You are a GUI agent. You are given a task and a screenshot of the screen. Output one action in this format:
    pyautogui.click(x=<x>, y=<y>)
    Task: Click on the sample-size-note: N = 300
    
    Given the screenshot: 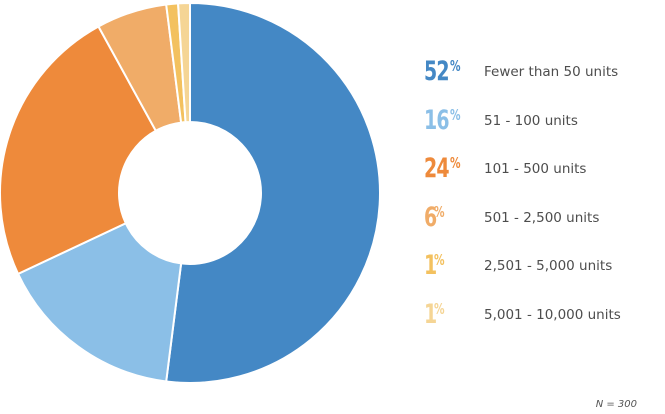 What is the action you would take?
    pyautogui.click(x=616, y=404)
    